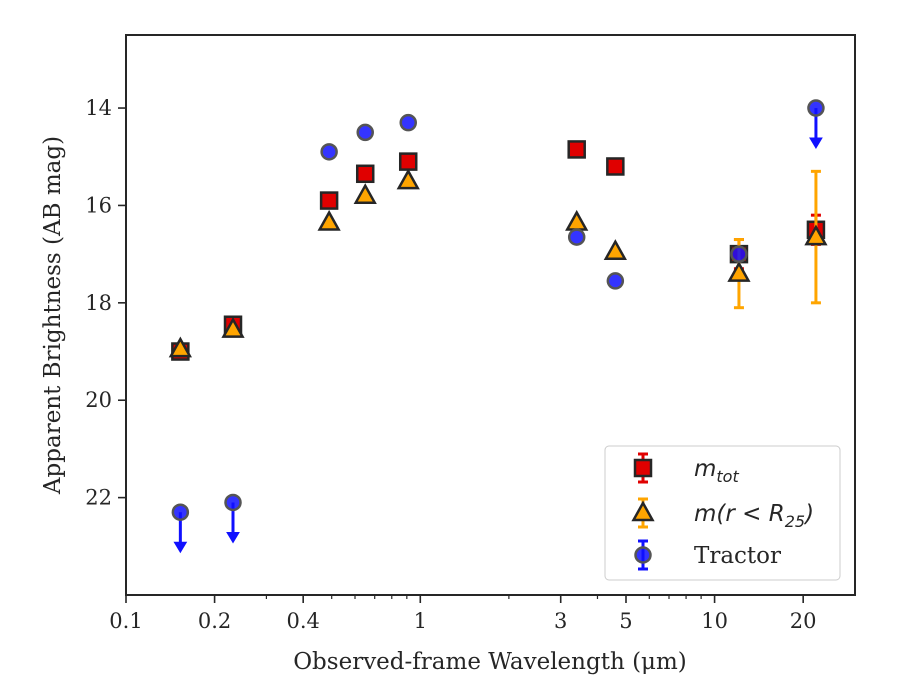 The width and height of the screenshot is (900, 700). I want to click on y-tick-label: 18, so click(98, 303).